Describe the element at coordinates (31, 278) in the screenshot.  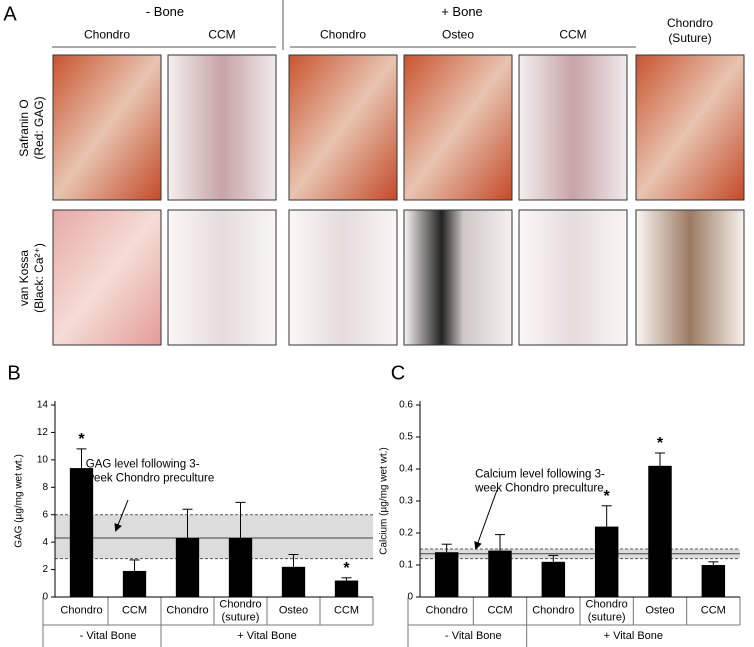
I see `row-label: van Kossa (Black: Ca²⁺)` at that location.